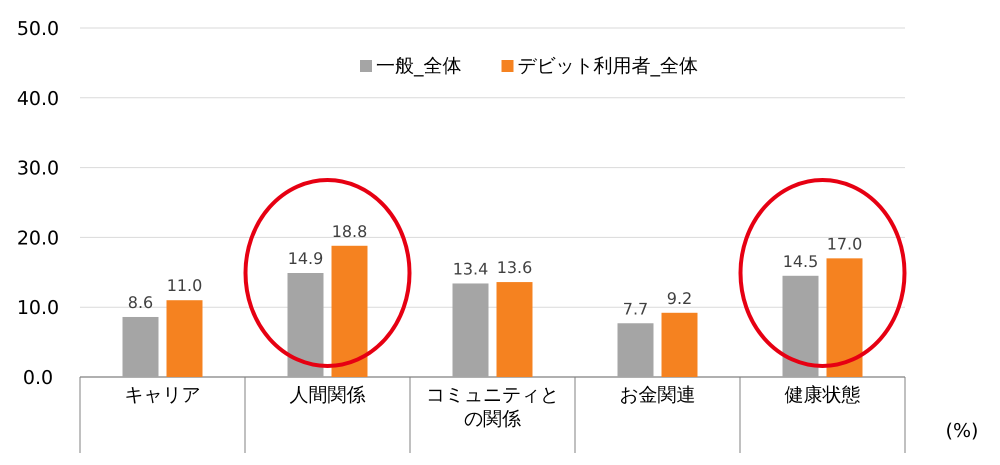 The image size is (1000, 465). What do you see at coordinates (38, 238) in the screenshot?
I see `y-tick-label: 20.0` at bounding box center [38, 238].